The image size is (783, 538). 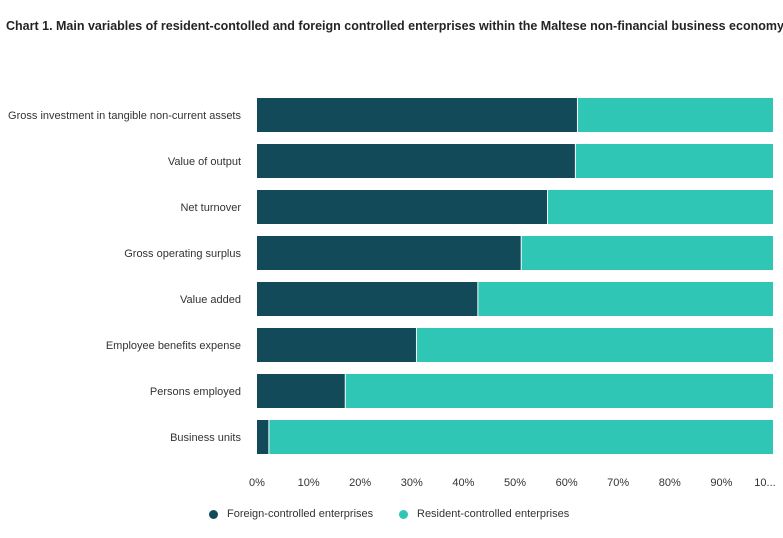 What do you see at coordinates (210, 208) in the screenshot?
I see `category-label: Net turnover` at bounding box center [210, 208].